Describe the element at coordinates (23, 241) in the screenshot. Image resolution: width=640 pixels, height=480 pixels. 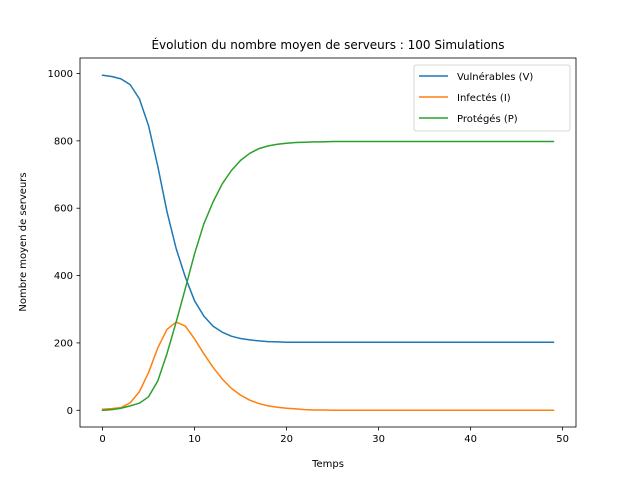
I see `y-axis-label: Nombre moyen de serveurs` at that location.